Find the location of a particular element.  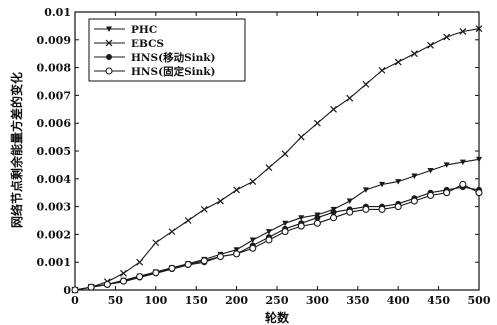

y-axis-title: 网络节点剩余能量方差的变化 is located at coordinates (16, 150).